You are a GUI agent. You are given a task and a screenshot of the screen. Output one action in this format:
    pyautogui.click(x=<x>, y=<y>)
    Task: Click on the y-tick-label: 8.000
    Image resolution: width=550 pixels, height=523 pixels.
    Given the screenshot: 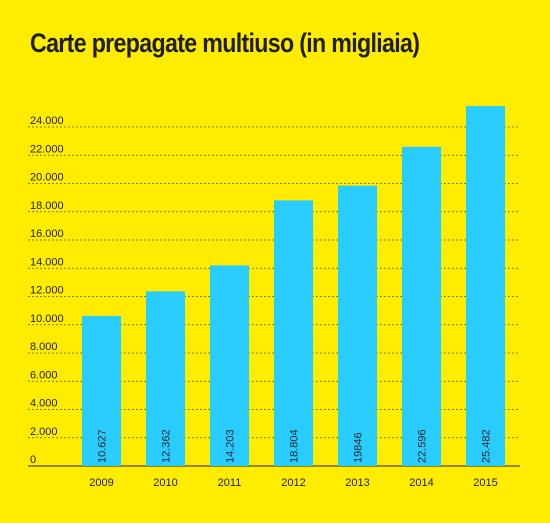 What is the action you would take?
    pyautogui.click(x=44, y=347)
    